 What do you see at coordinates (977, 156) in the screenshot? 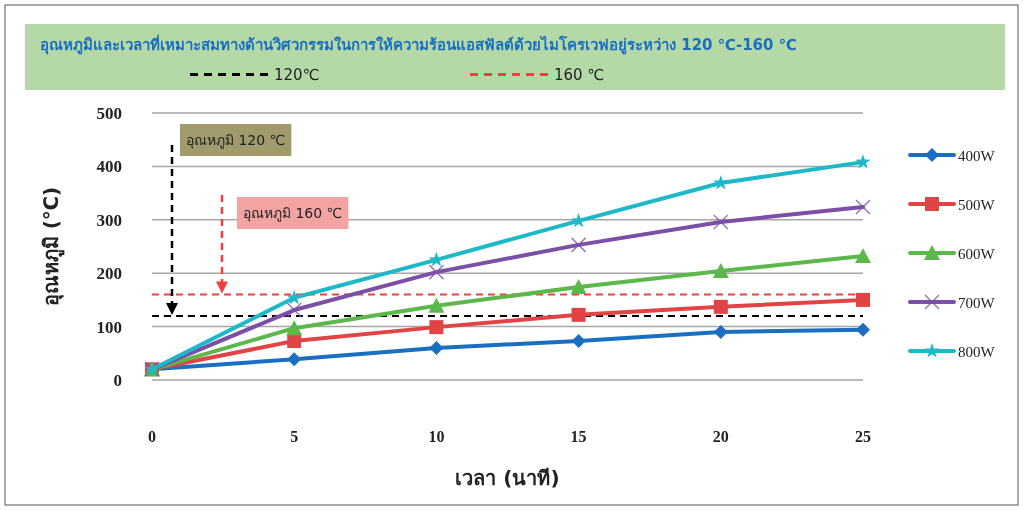
I see `legend-label: 400W` at bounding box center [977, 156].